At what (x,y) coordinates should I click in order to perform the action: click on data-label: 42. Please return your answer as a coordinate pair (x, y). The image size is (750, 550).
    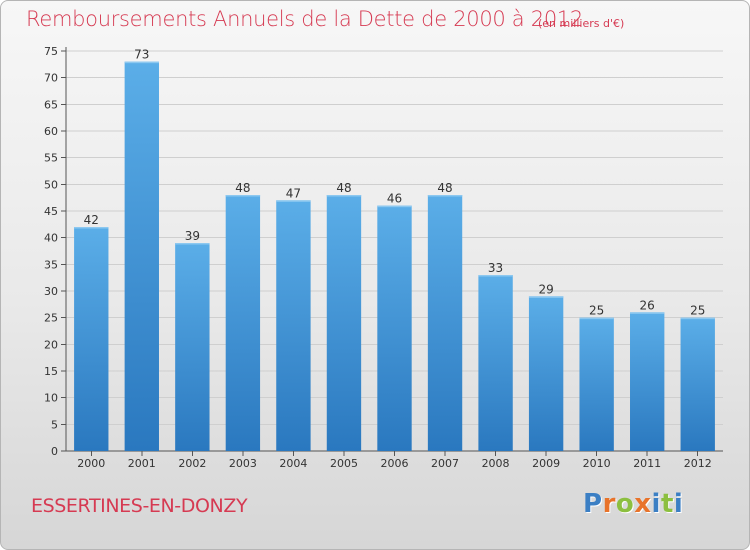
    Looking at the image, I should click on (91, 220).